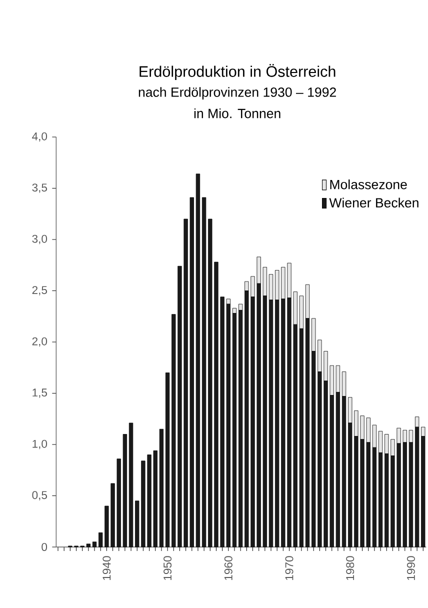 The image size is (428, 608). I want to click on chart-subtitle: nach Erdölprovinzen 1930 – 1992, so click(237, 93).